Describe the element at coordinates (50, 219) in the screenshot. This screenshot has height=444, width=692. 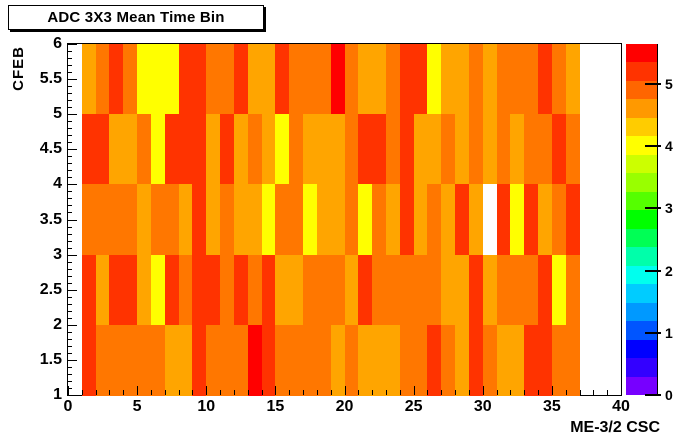
I see `y-tick-label: 3.5` at that location.